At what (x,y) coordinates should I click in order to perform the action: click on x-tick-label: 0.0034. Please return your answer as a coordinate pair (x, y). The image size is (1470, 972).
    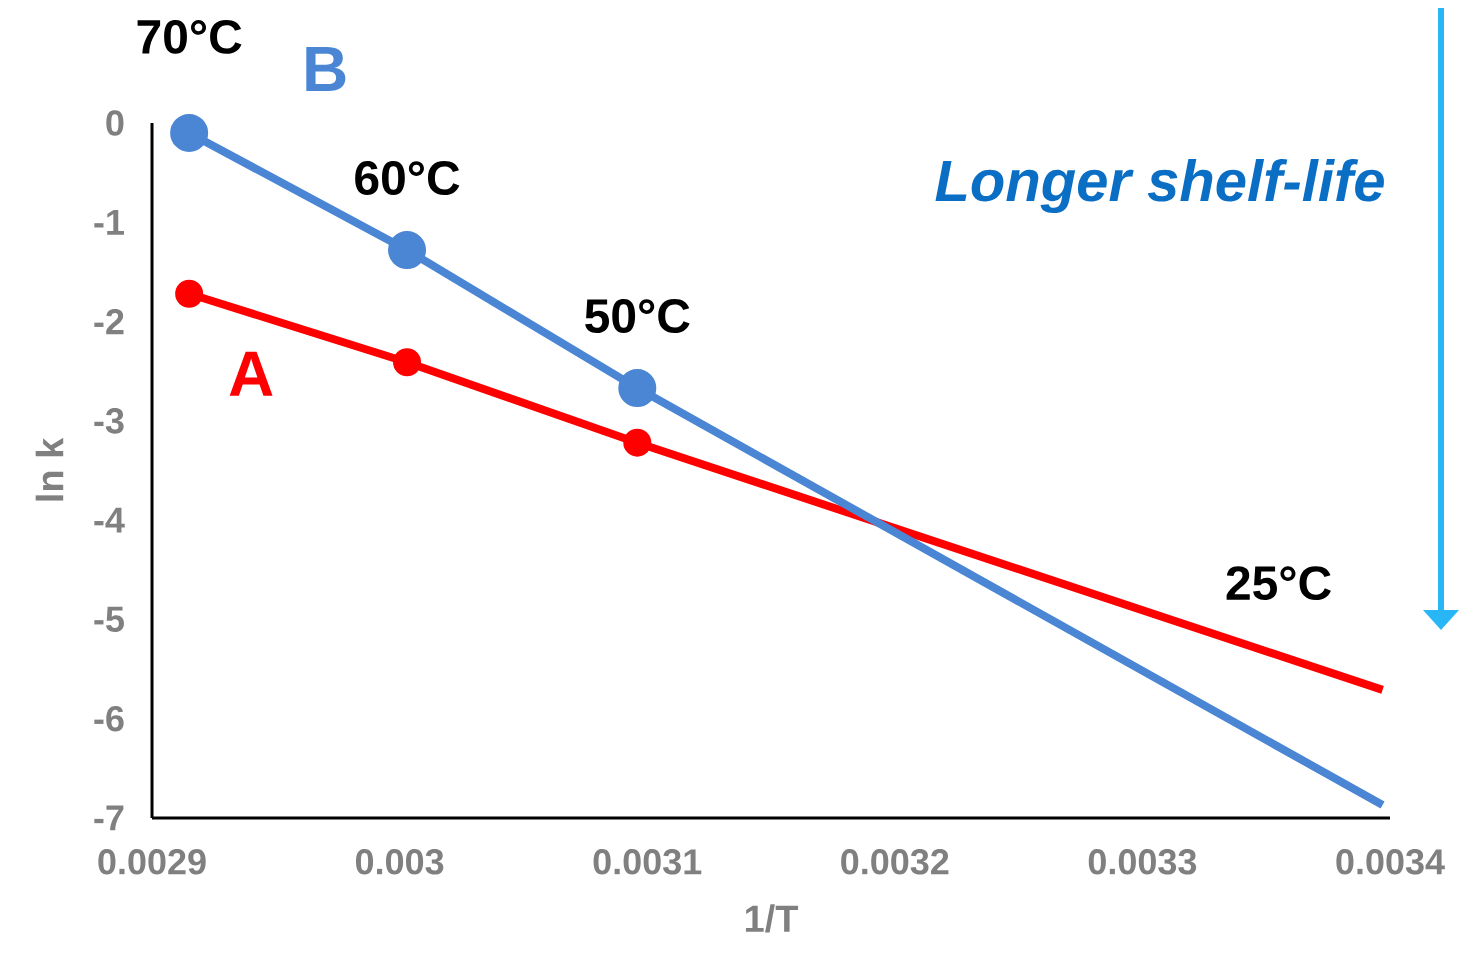
    Looking at the image, I should click on (1390, 862).